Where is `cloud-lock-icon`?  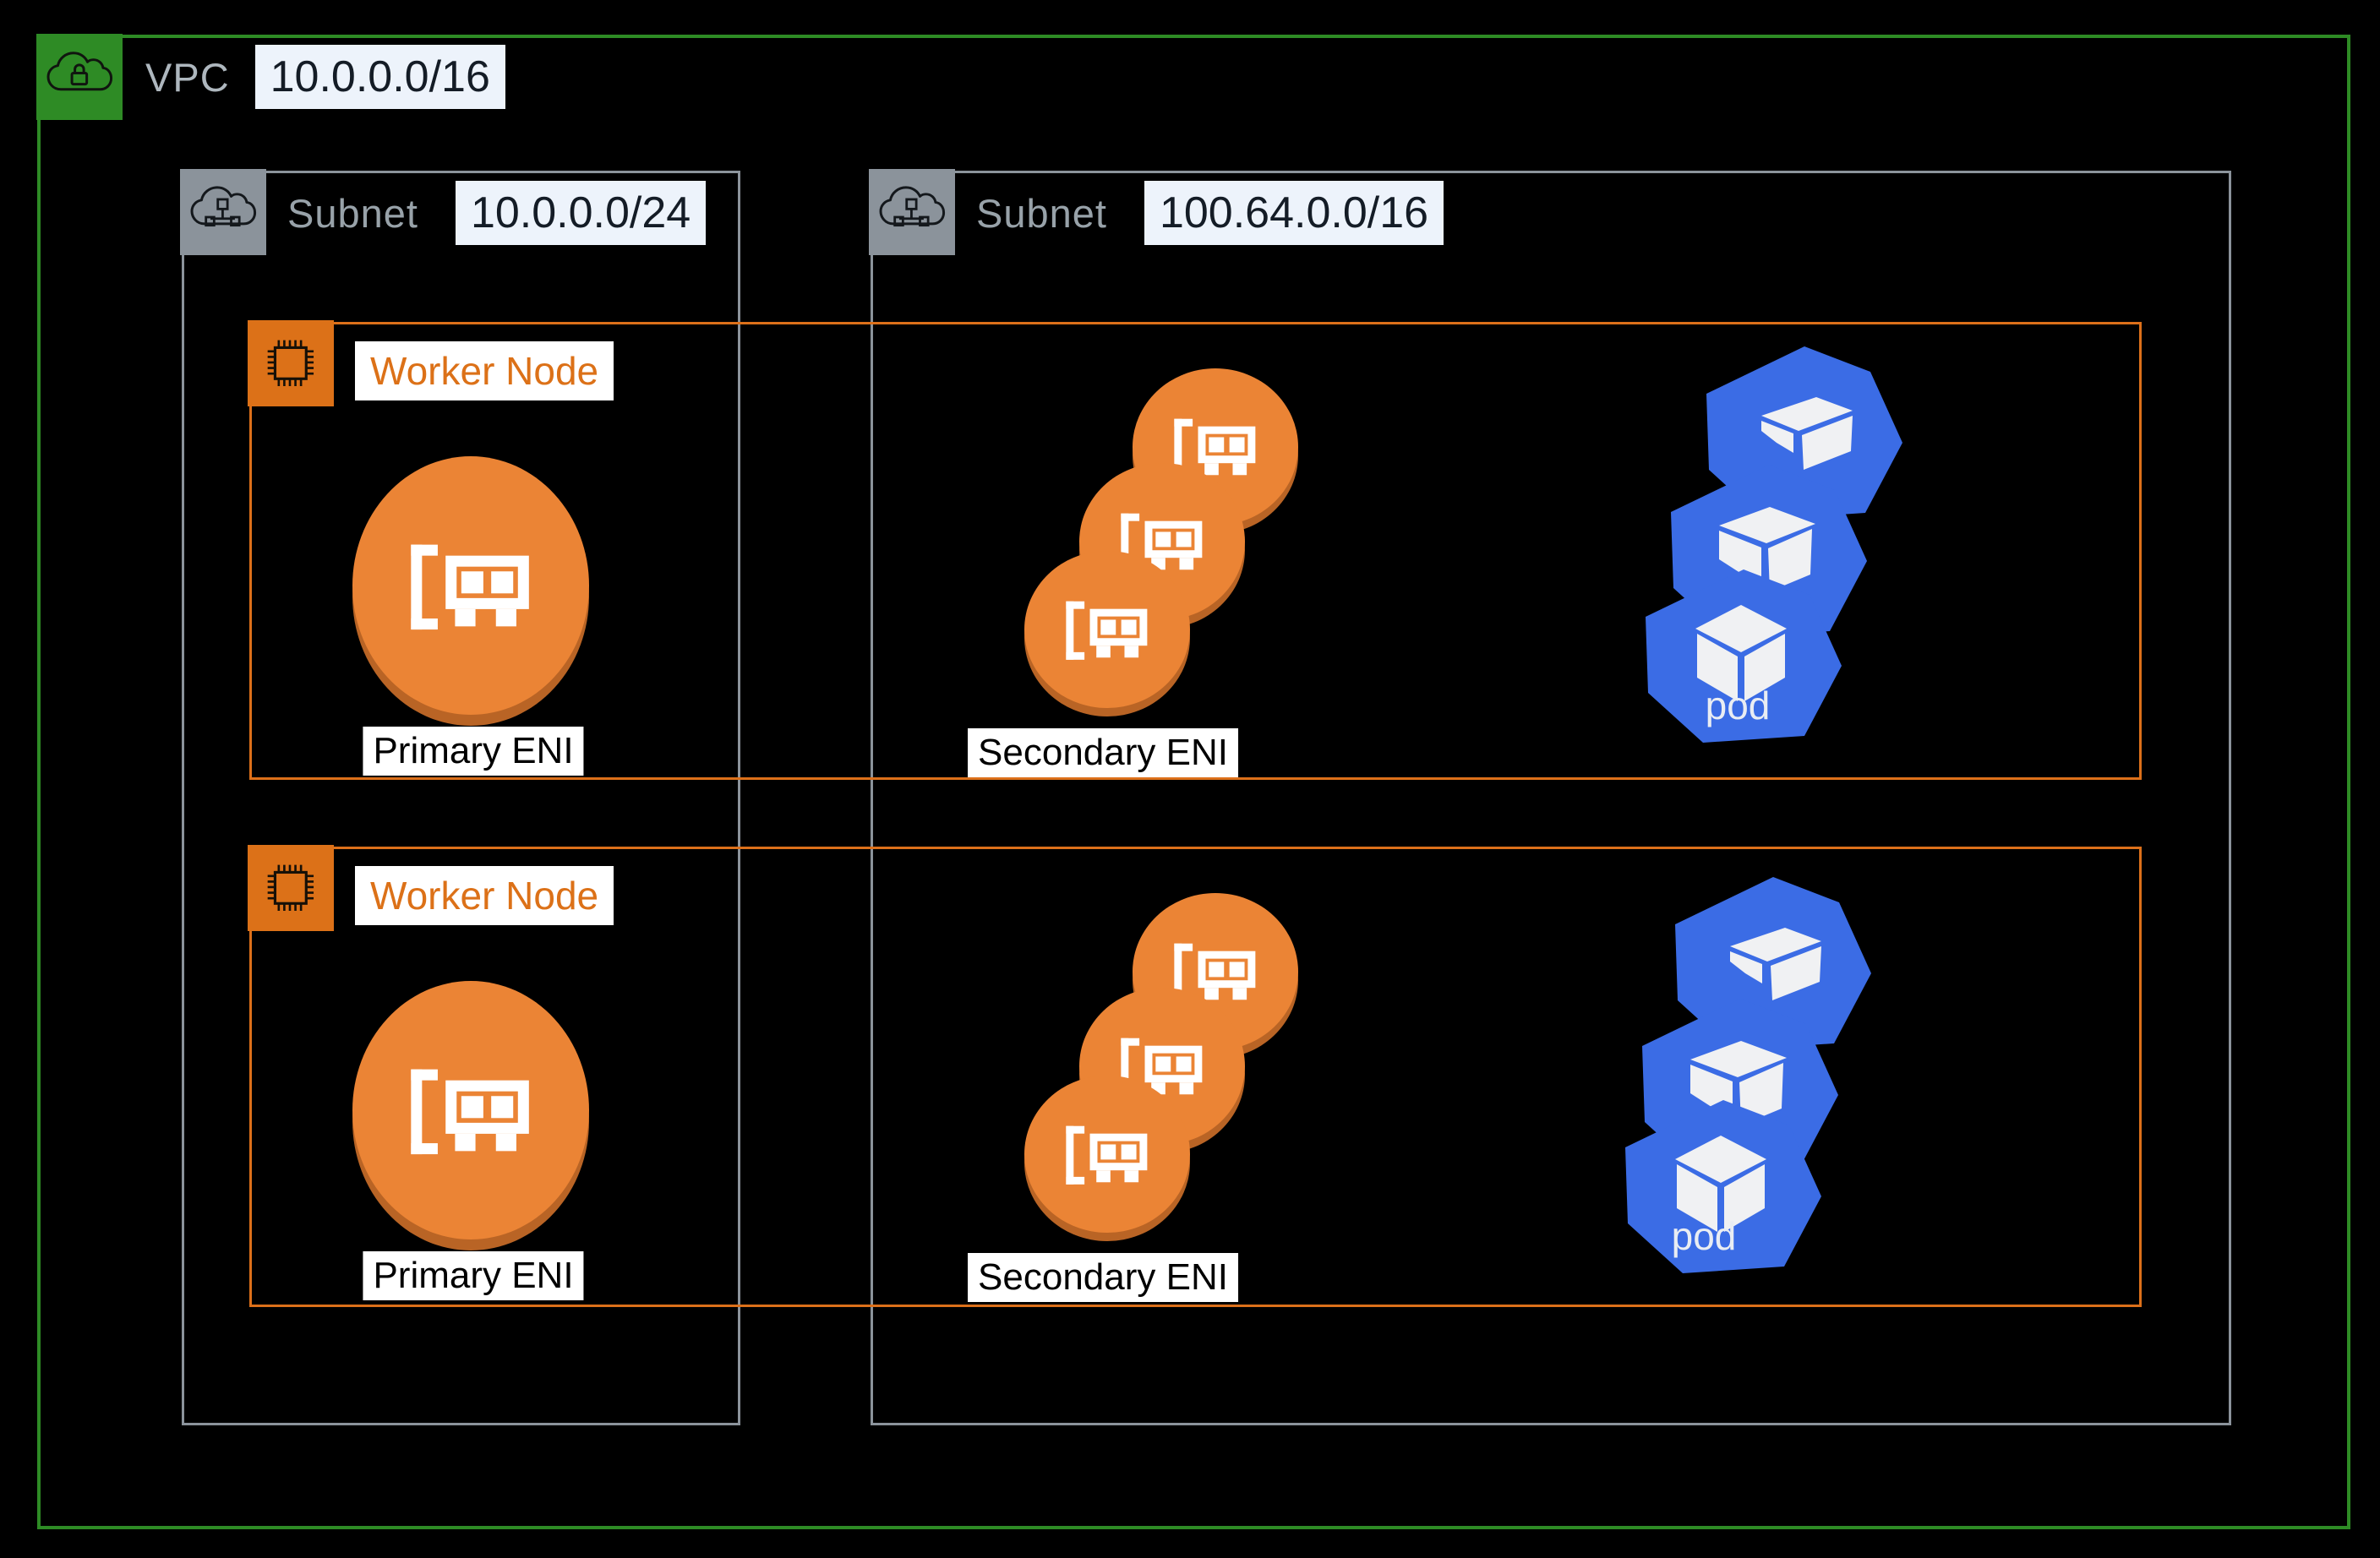
cloud-lock-icon is located at coordinates (80, 77).